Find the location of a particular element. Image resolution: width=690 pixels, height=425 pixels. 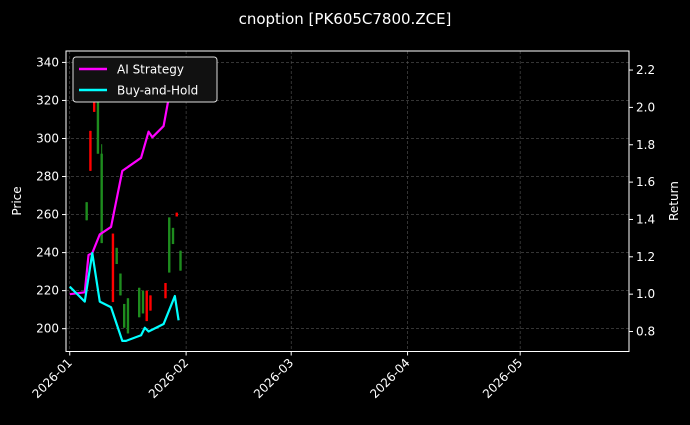

x-tick-label: 2026-03 is located at coordinates (273, 378).